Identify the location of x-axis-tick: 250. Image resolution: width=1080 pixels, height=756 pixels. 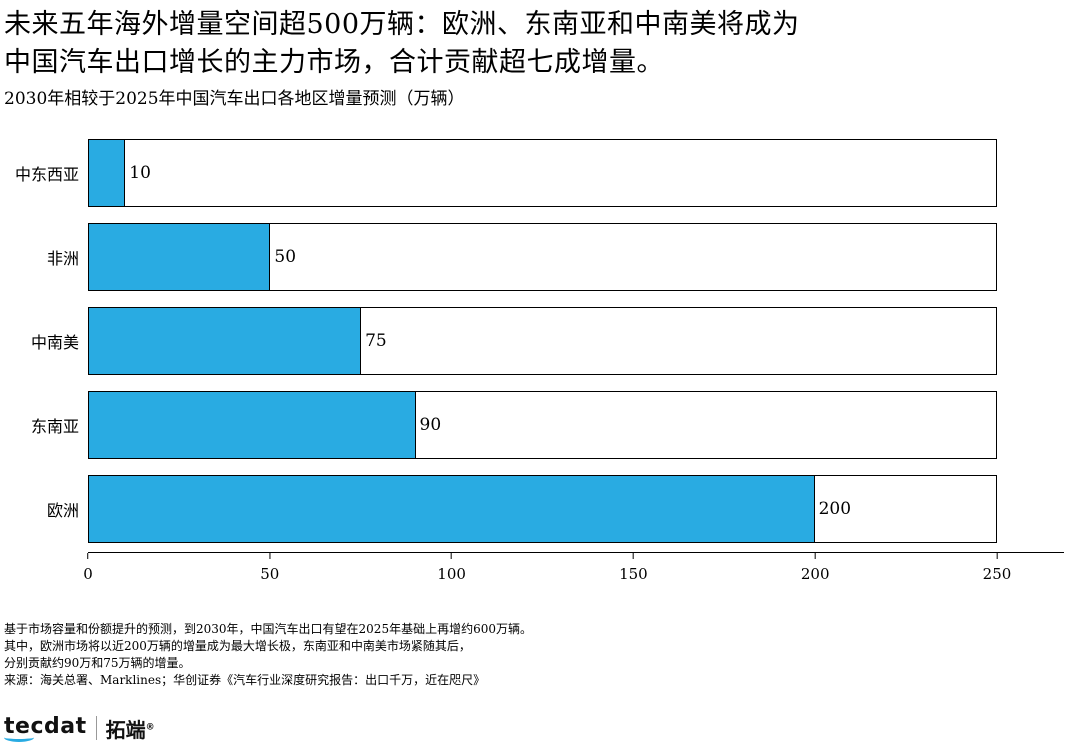
(997, 568).